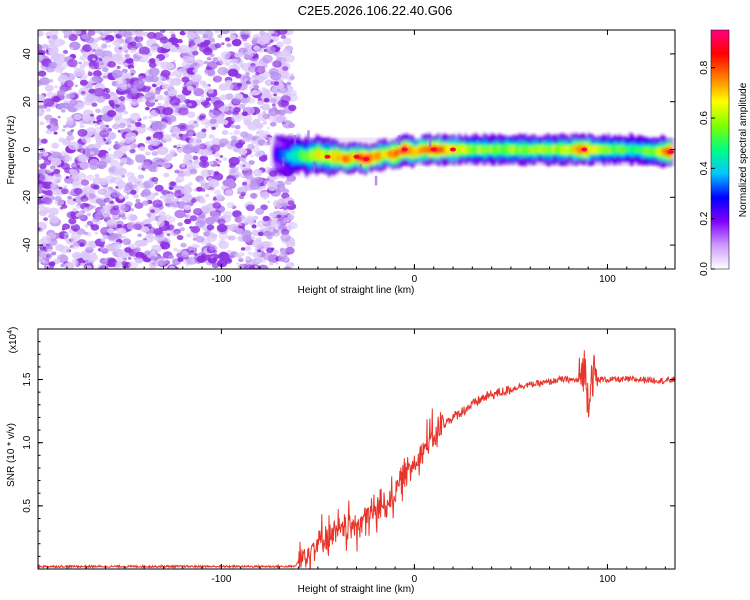 The image size is (750, 600). Describe the element at coordinates (356, 156) in the screenshot. I see `ridge-peak` at that location.